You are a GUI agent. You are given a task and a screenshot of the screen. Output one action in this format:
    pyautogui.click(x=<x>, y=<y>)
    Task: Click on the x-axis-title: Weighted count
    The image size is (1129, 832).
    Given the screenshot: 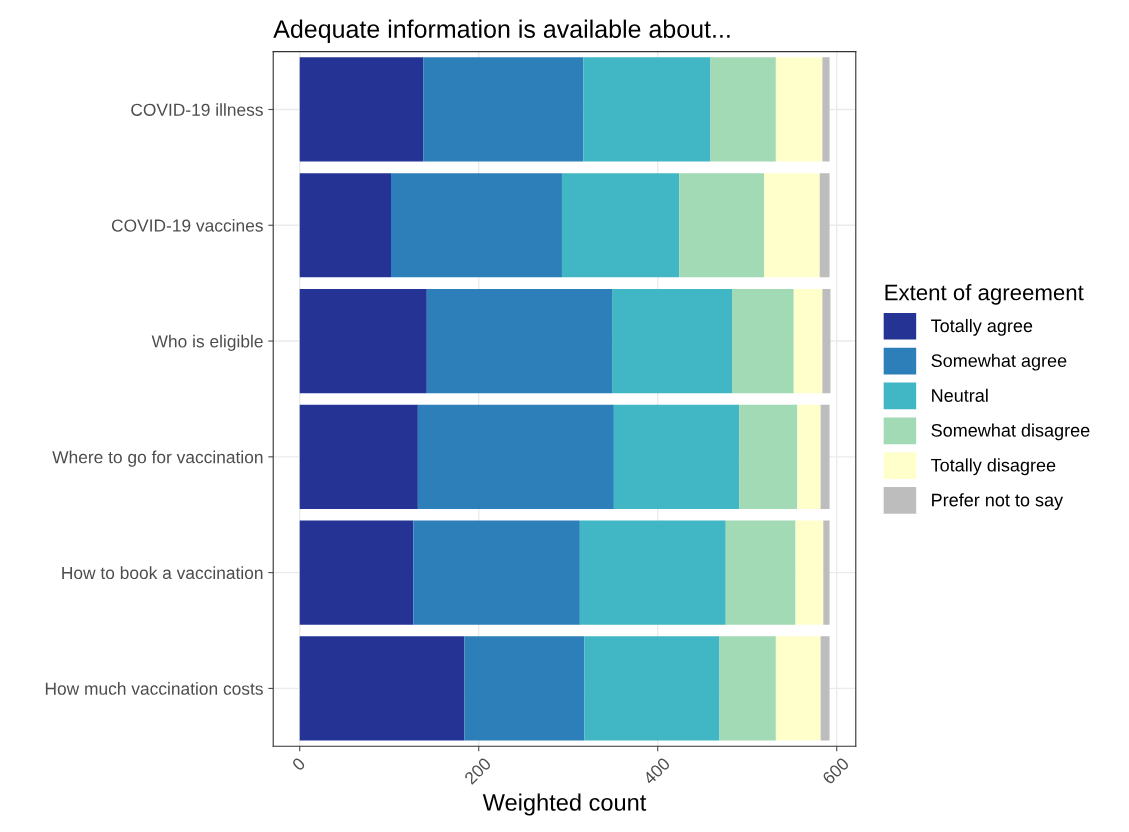 What is the action you would take?
    pyautogui.click(x=564, y=804)
    